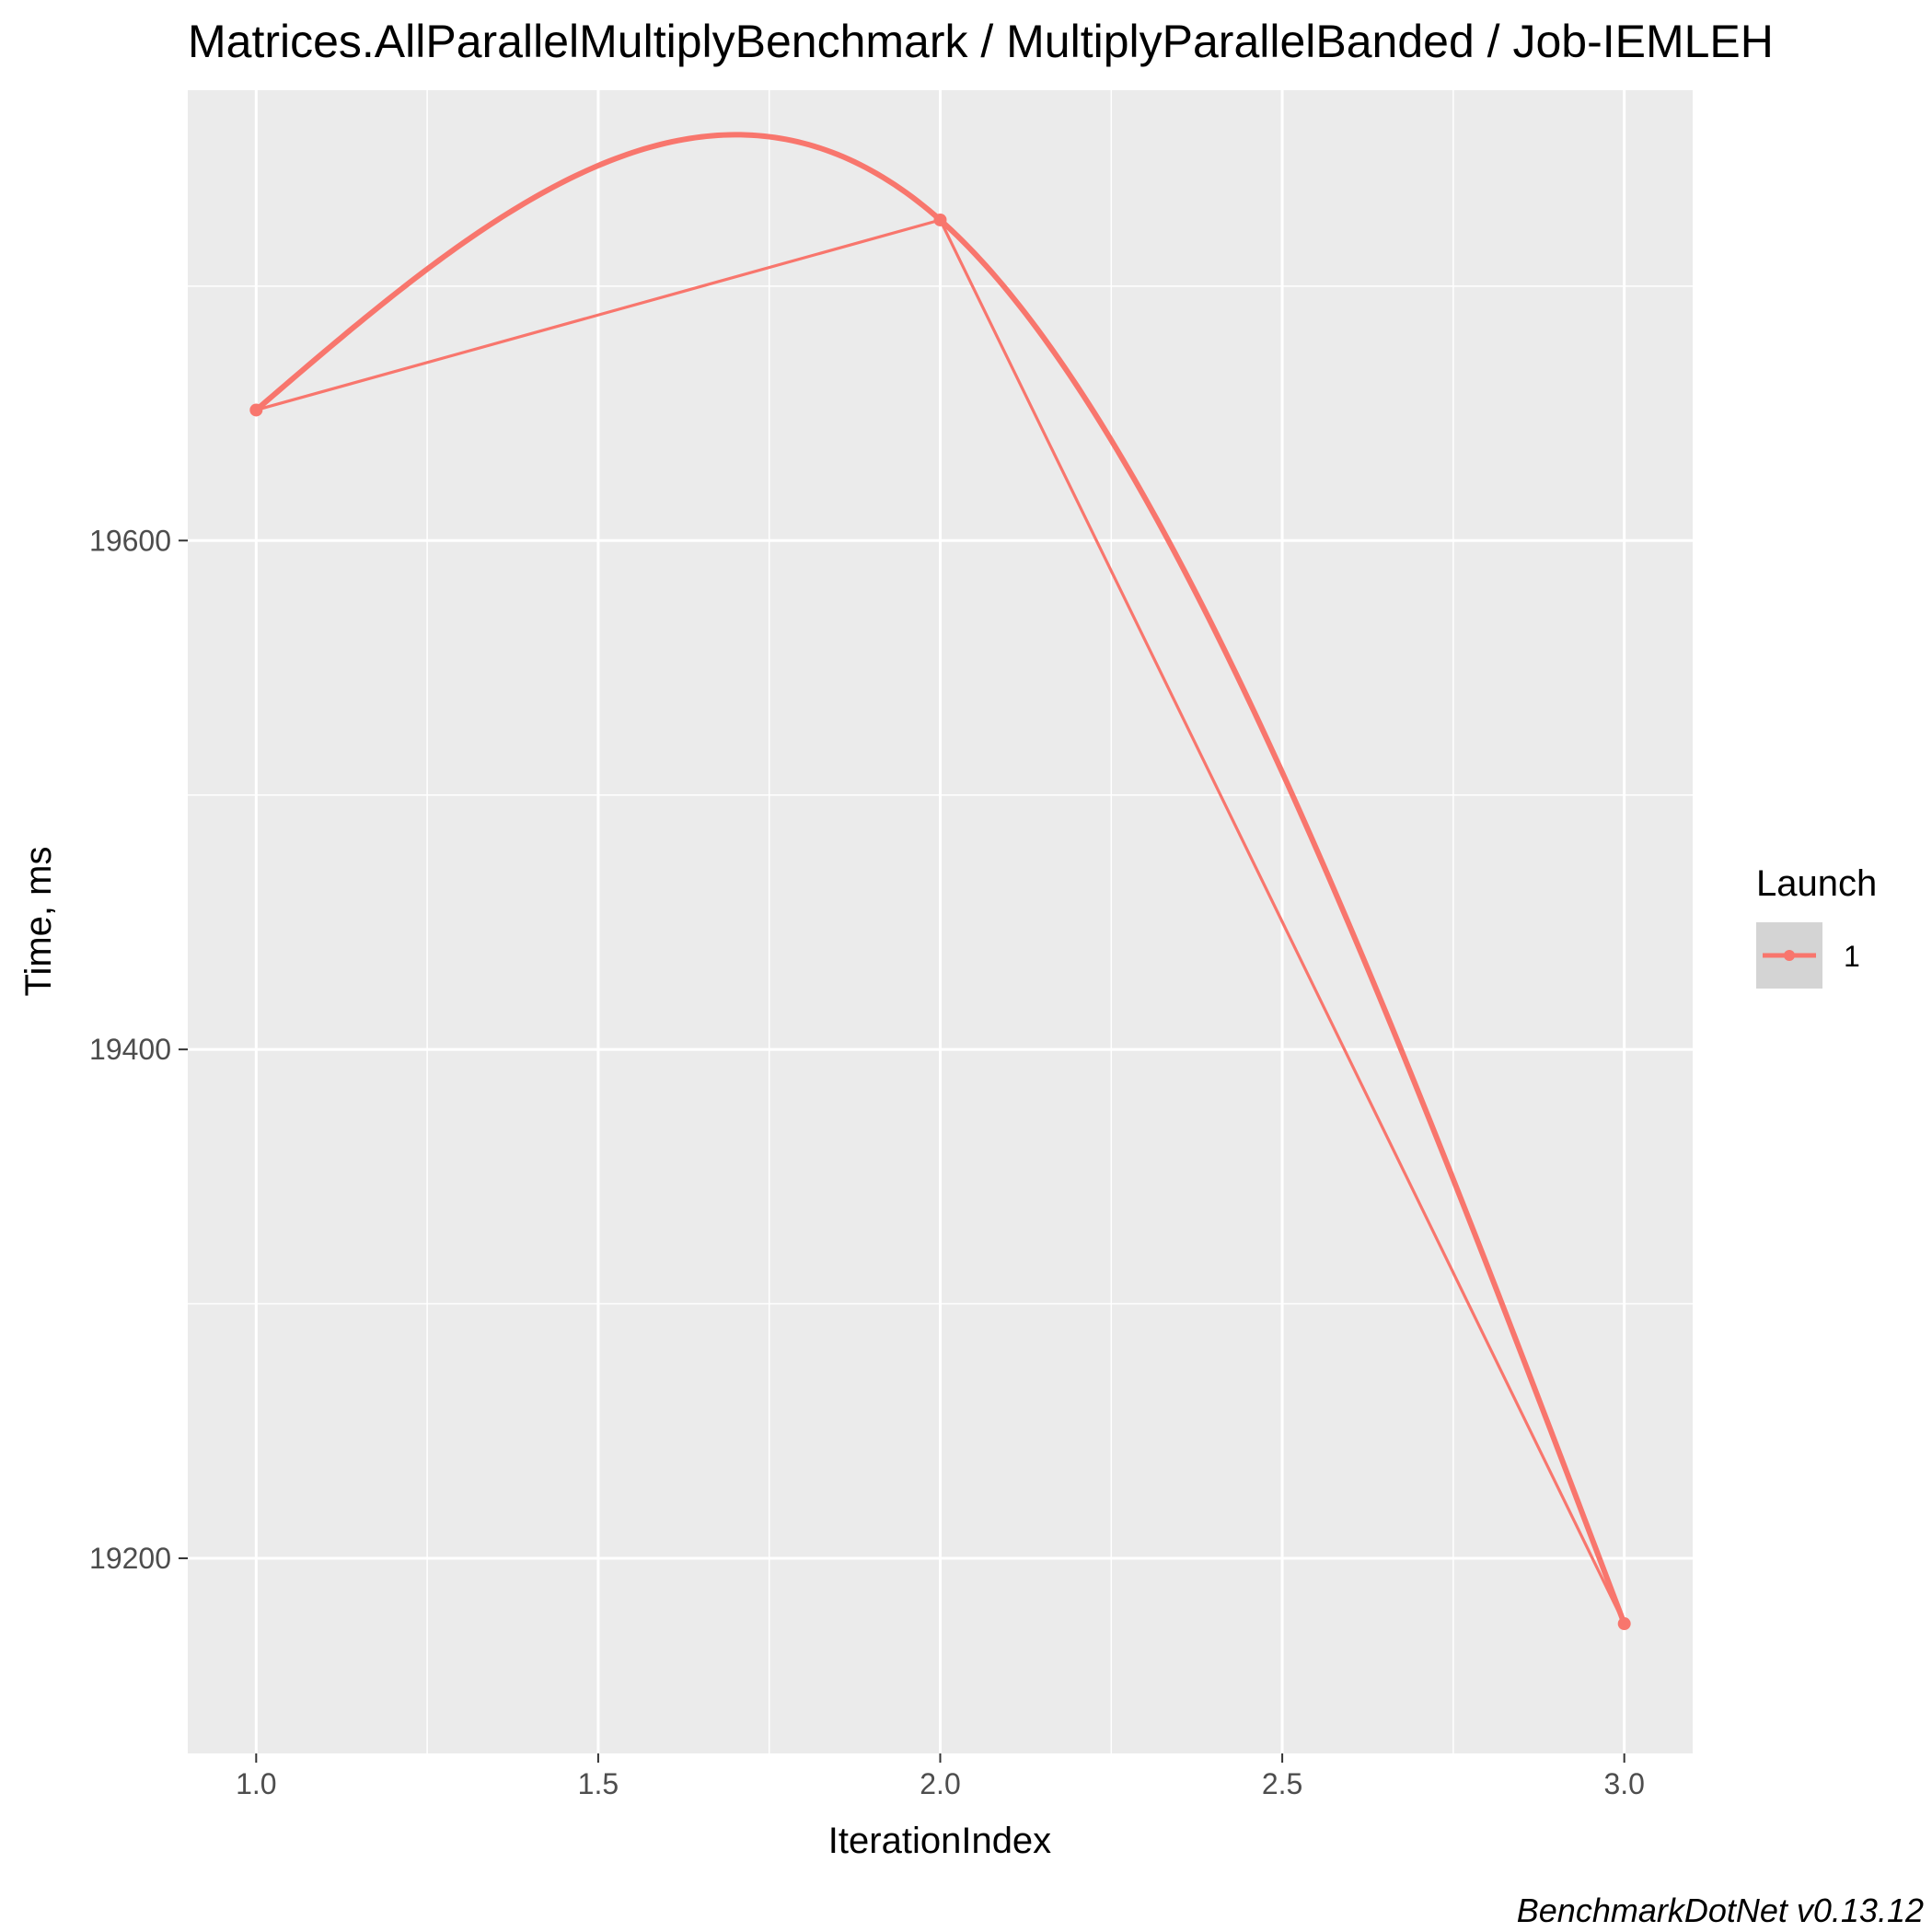  I want to click on x-tick-label: 1.5, so click(599, 1784).